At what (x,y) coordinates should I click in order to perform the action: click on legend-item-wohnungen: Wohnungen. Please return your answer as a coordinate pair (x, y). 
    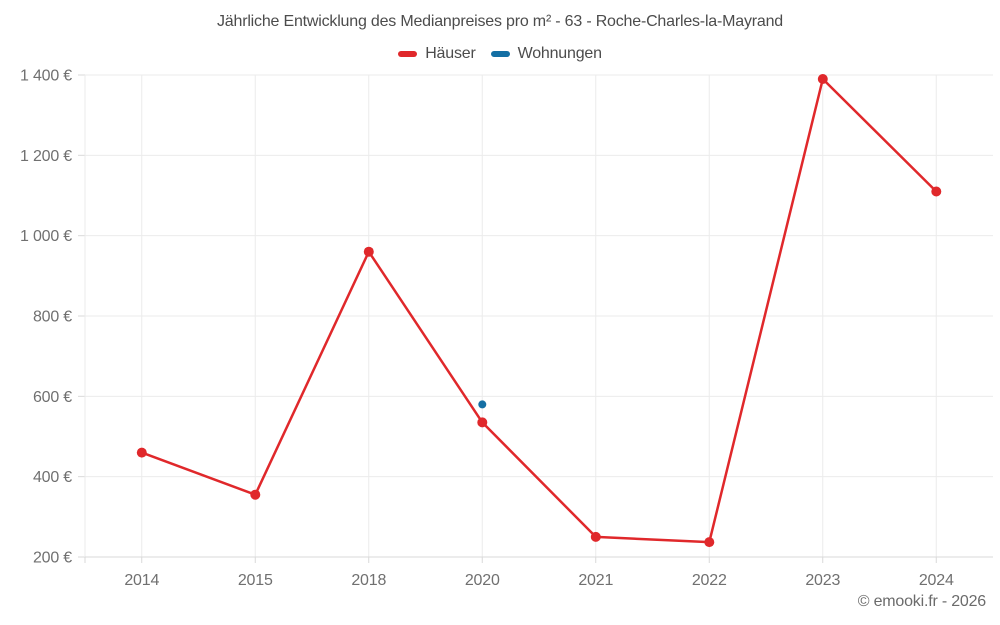
    Looking at the image, I should click on (546, 54).